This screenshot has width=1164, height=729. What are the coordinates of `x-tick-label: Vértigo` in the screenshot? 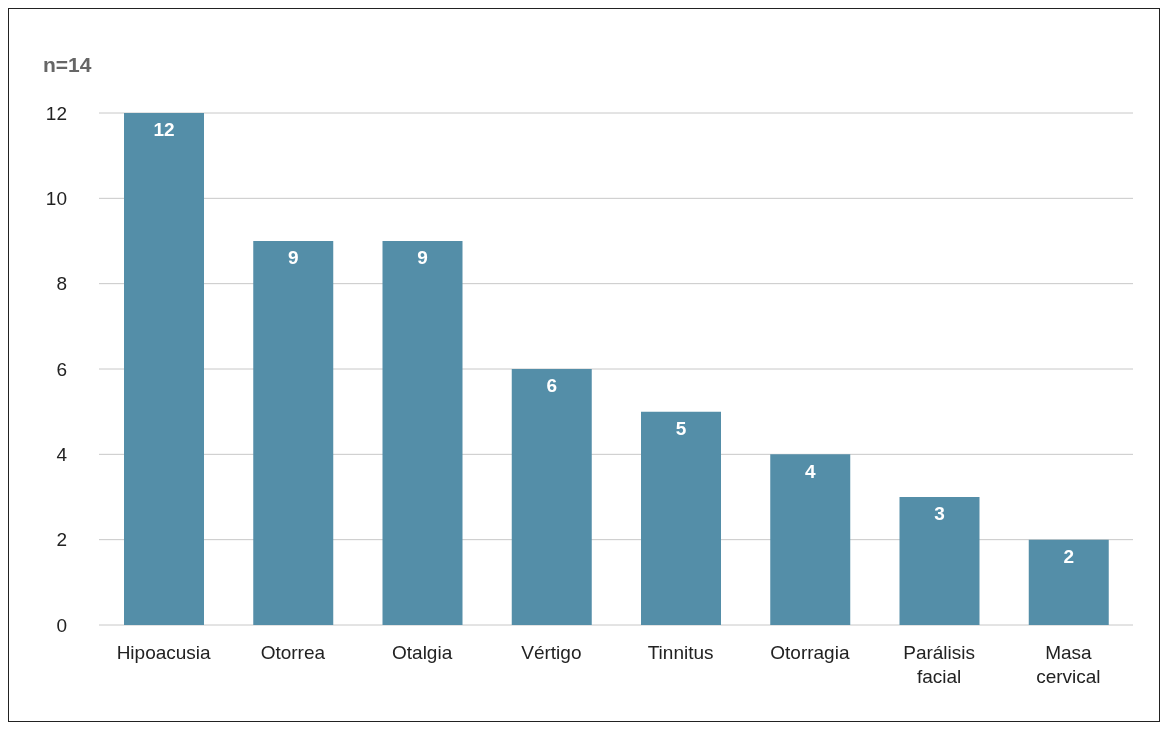 It's located at (551, 652).